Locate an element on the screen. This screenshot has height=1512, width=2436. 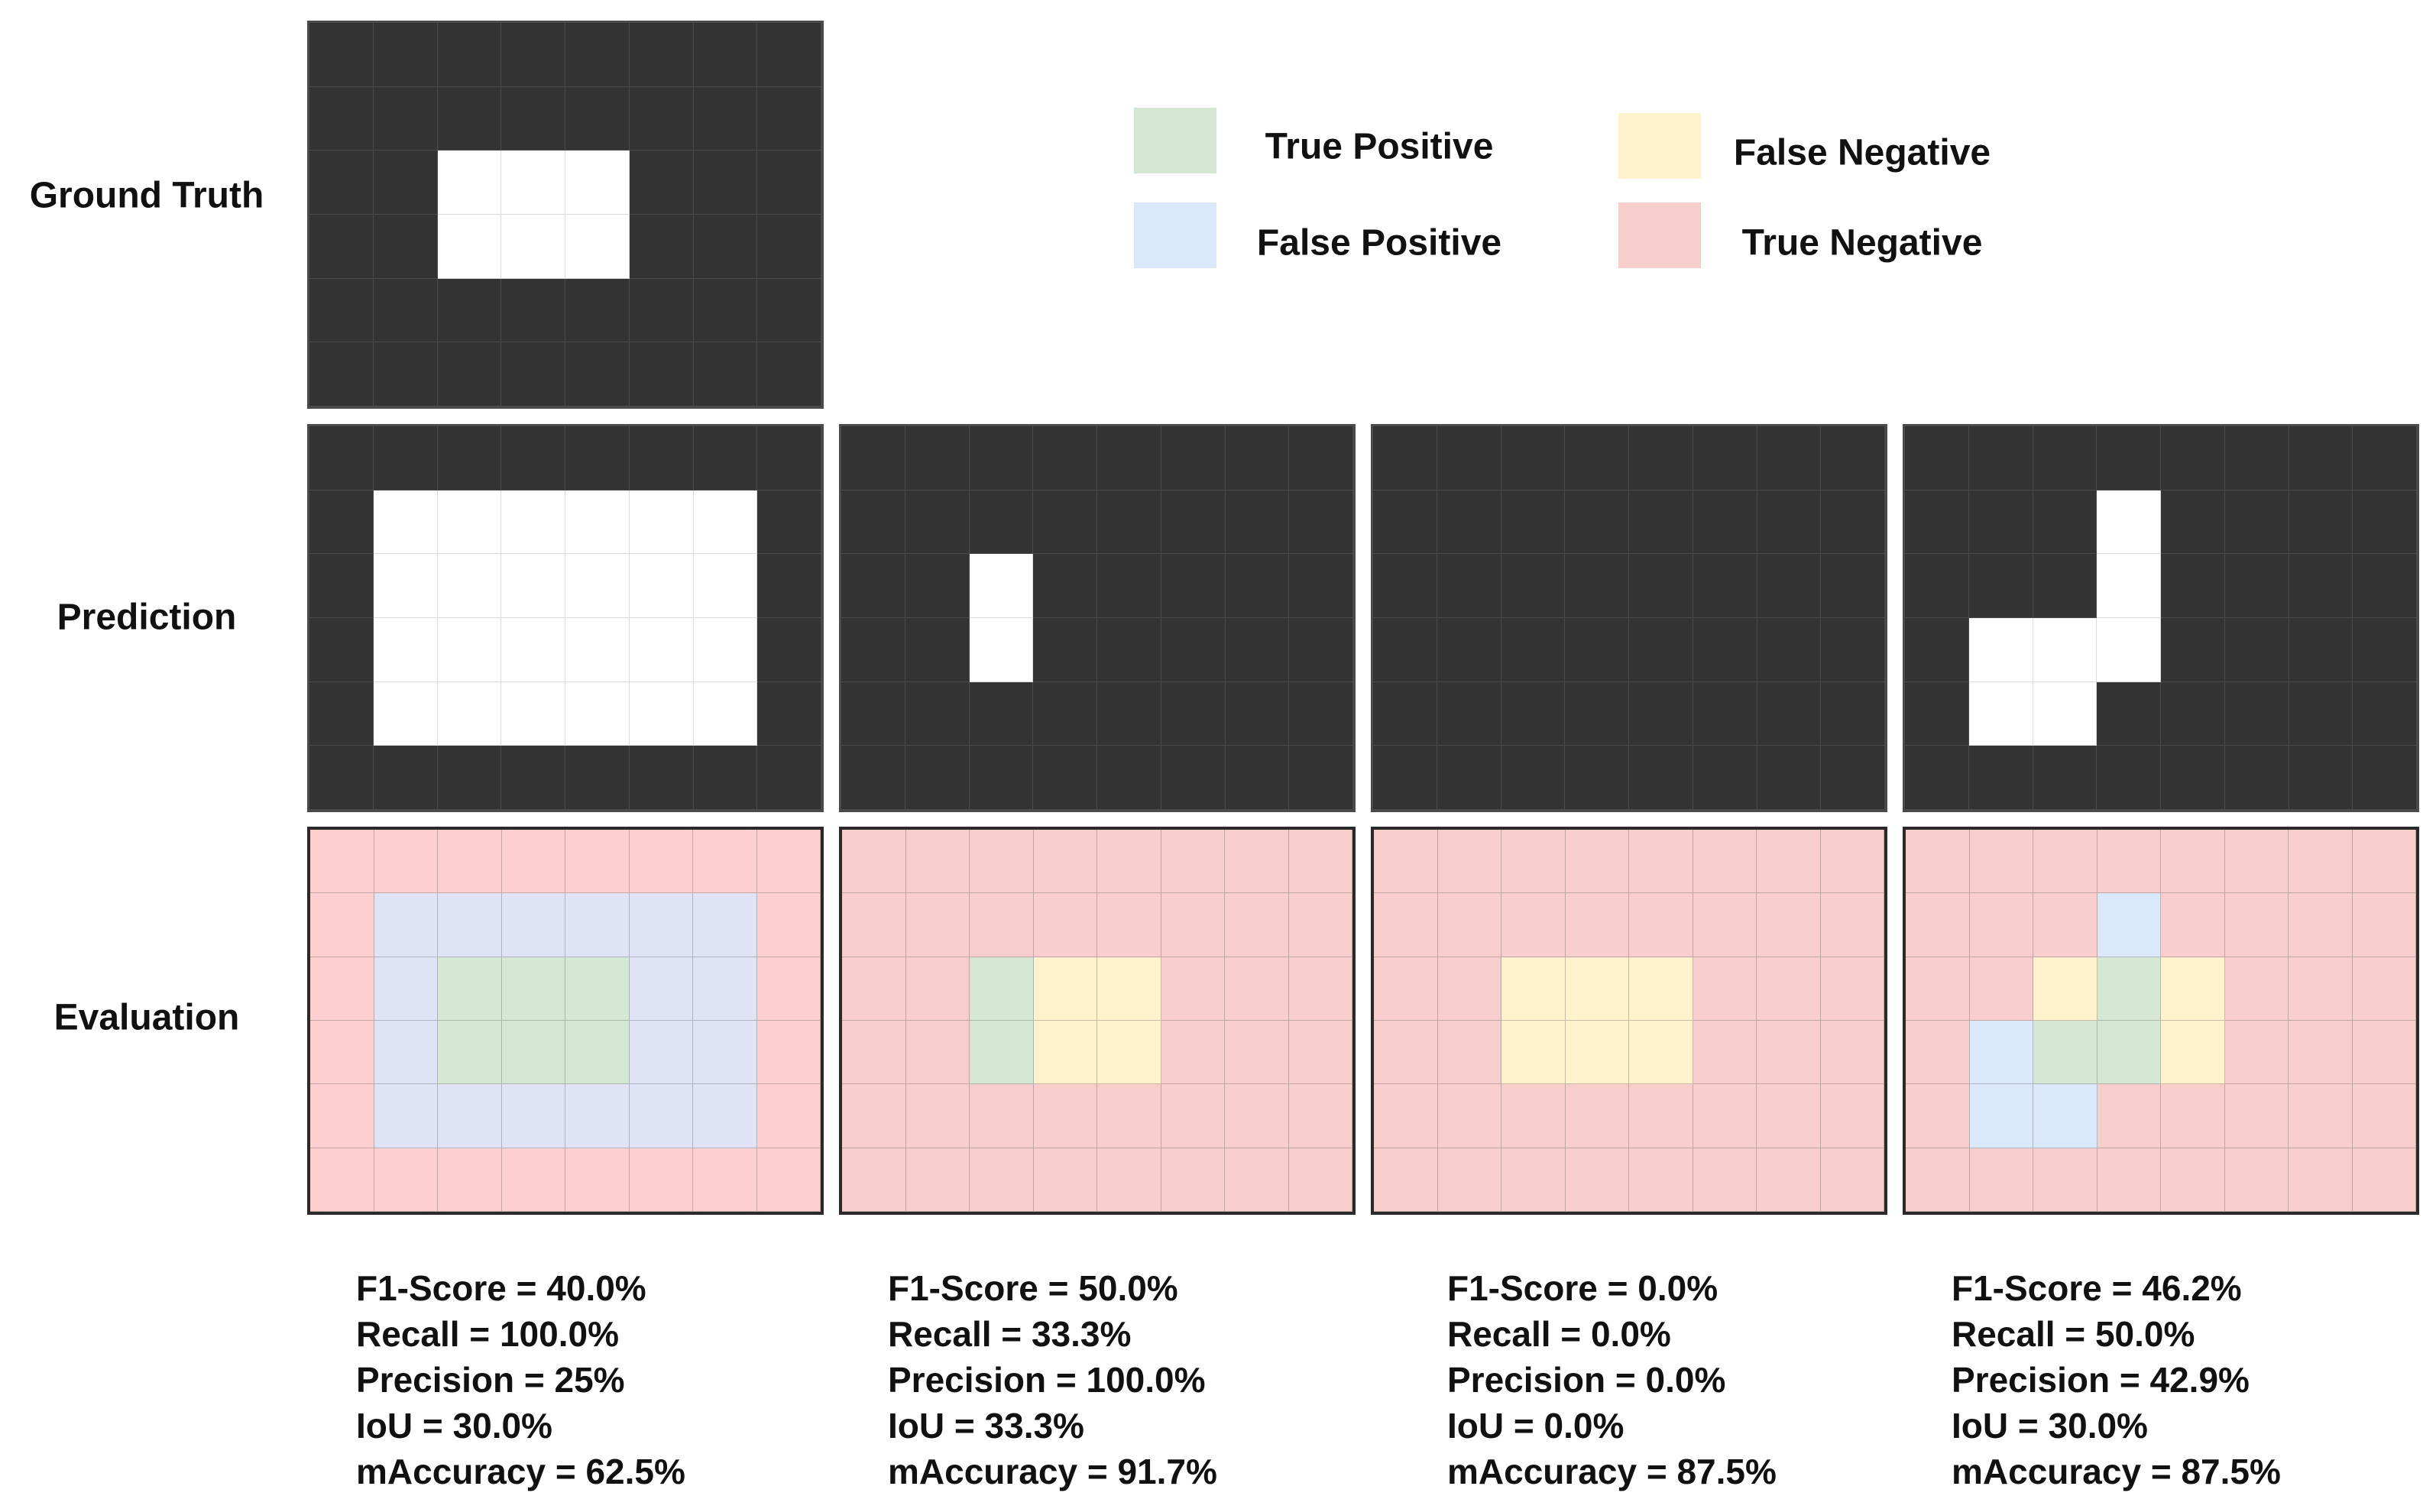
metric-maccuracy: mAccuracy = 62.5% is located at coordinates (520, 1471).